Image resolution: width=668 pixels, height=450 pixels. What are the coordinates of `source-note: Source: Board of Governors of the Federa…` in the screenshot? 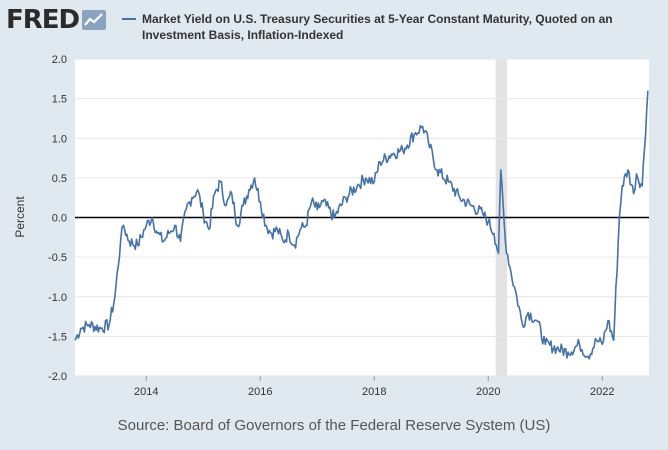 It's located at (334, 425).